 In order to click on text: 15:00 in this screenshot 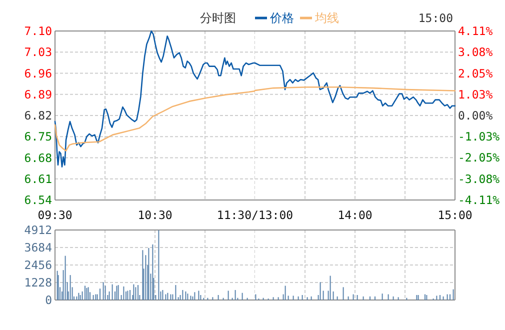, I will do `click(436, 18)`.